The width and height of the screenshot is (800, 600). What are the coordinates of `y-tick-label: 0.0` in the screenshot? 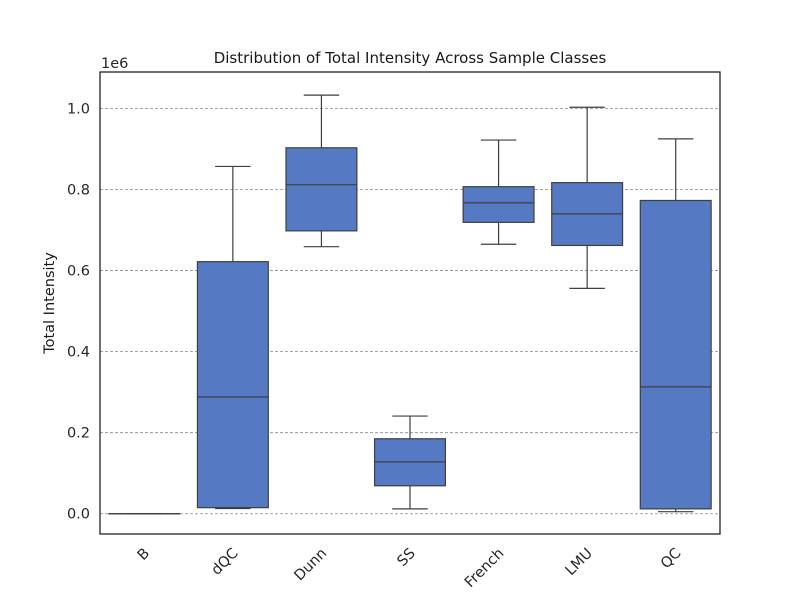 It's located at (78, 515).